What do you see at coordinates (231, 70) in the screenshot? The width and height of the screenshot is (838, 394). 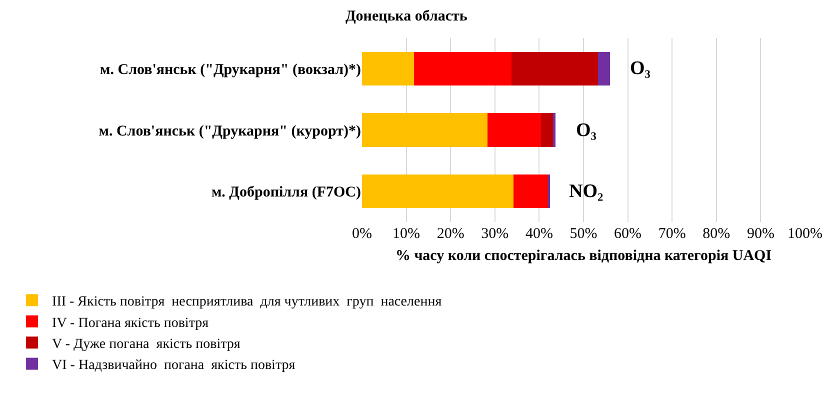 I see `y-tick-label: м. Слов'янськ ("Друкарня" (вокзал)*)` at bounding box center [231, 70].